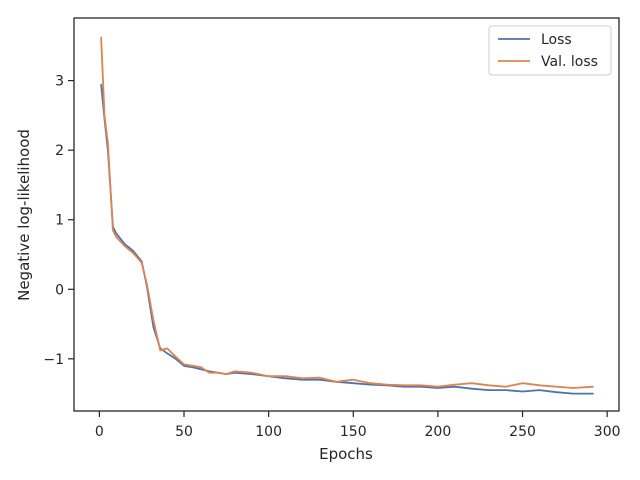 This screenshot has width=640, height=480. What do you see at coordinates (184, 432) in the screenshot?
I see `x-tick-label: 50` at bounding box center [184, 432].